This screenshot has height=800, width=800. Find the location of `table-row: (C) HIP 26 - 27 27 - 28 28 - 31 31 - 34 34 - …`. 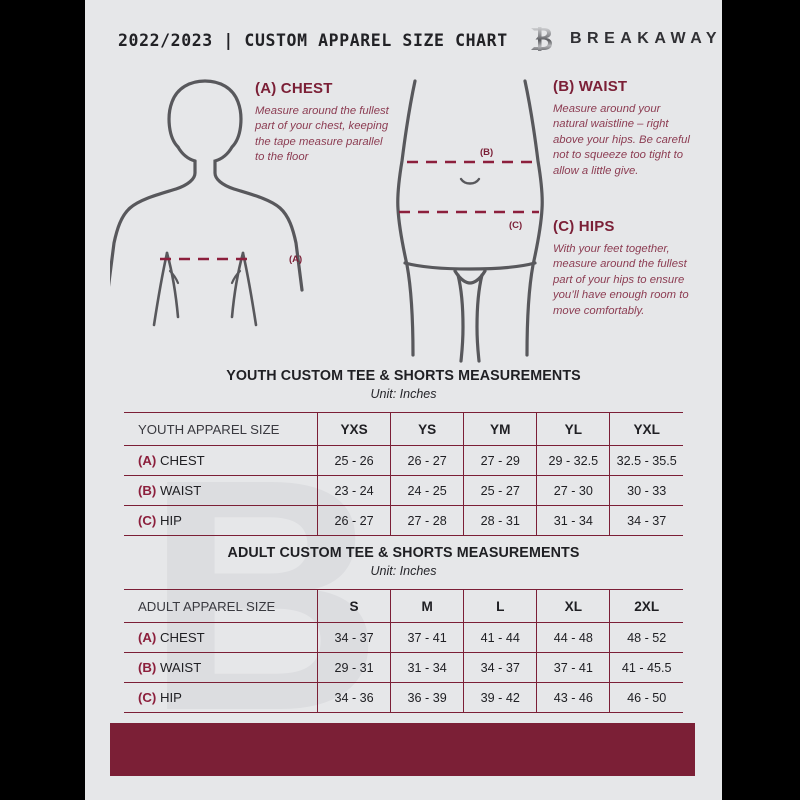

table-row: (C) HIP 26 - 27 27 - 28 28 - 31 31 - 34 34 - … is located at coordinates (403, 520).